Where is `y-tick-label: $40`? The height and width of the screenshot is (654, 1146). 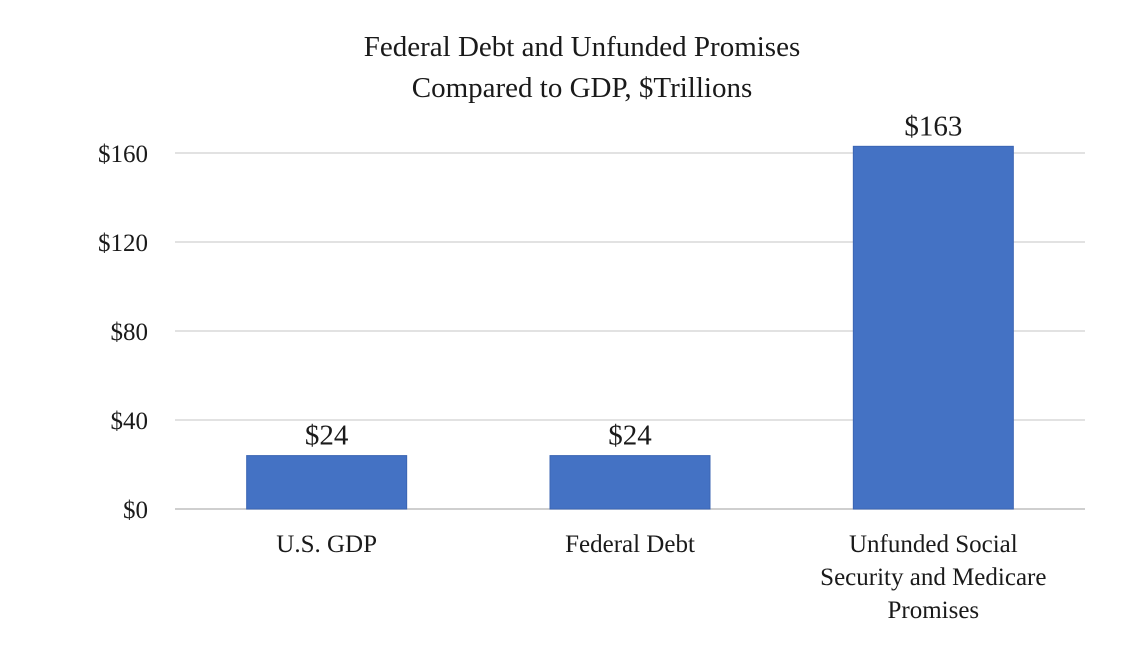
y-tick-label: $40 is located at coordinates (130, 421).